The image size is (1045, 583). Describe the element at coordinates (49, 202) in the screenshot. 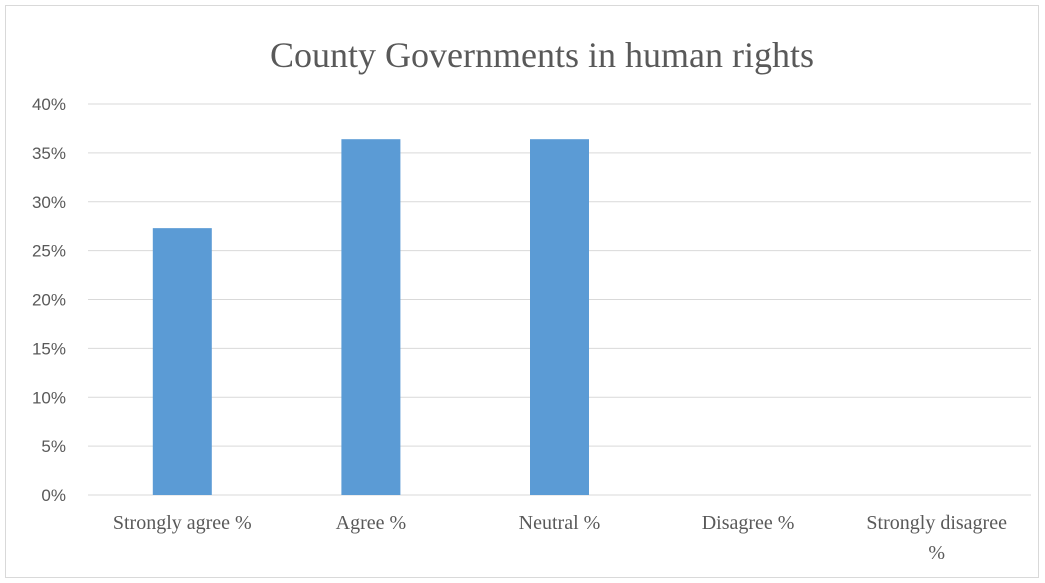

I see `y-tick-label: 30%` at that location.